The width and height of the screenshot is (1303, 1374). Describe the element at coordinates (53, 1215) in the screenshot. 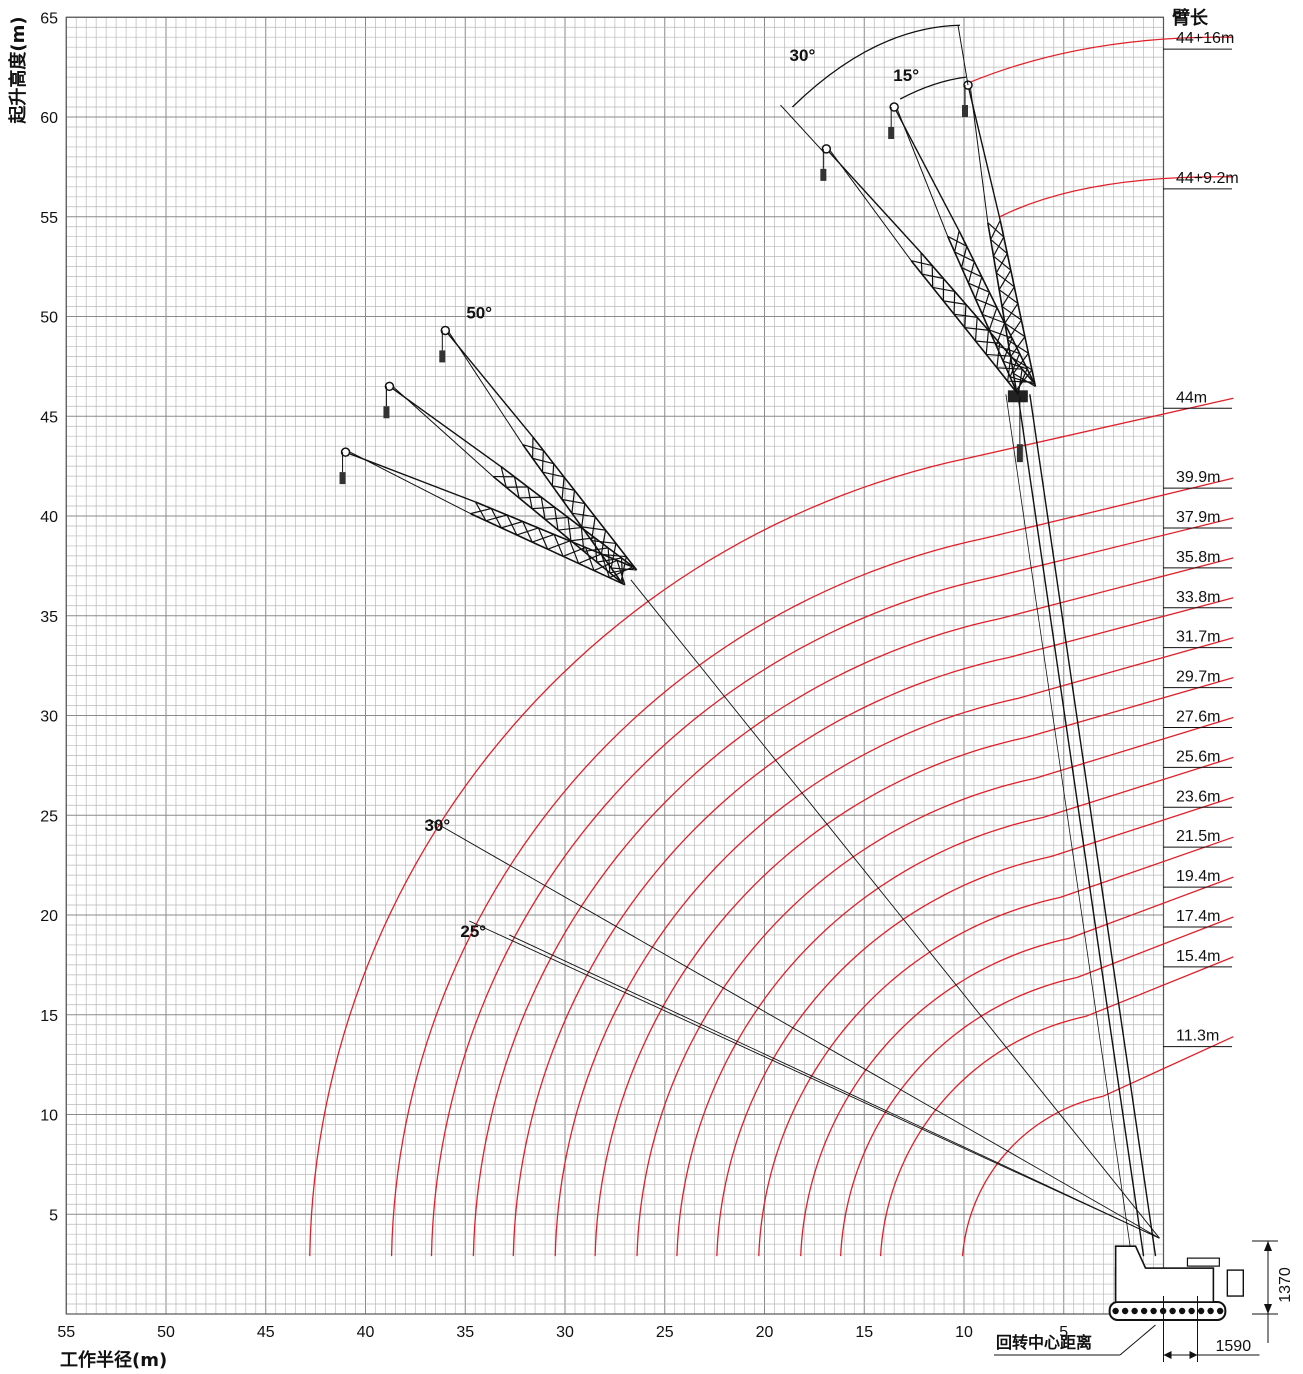

I see `y-tick-label: 5` at that location.